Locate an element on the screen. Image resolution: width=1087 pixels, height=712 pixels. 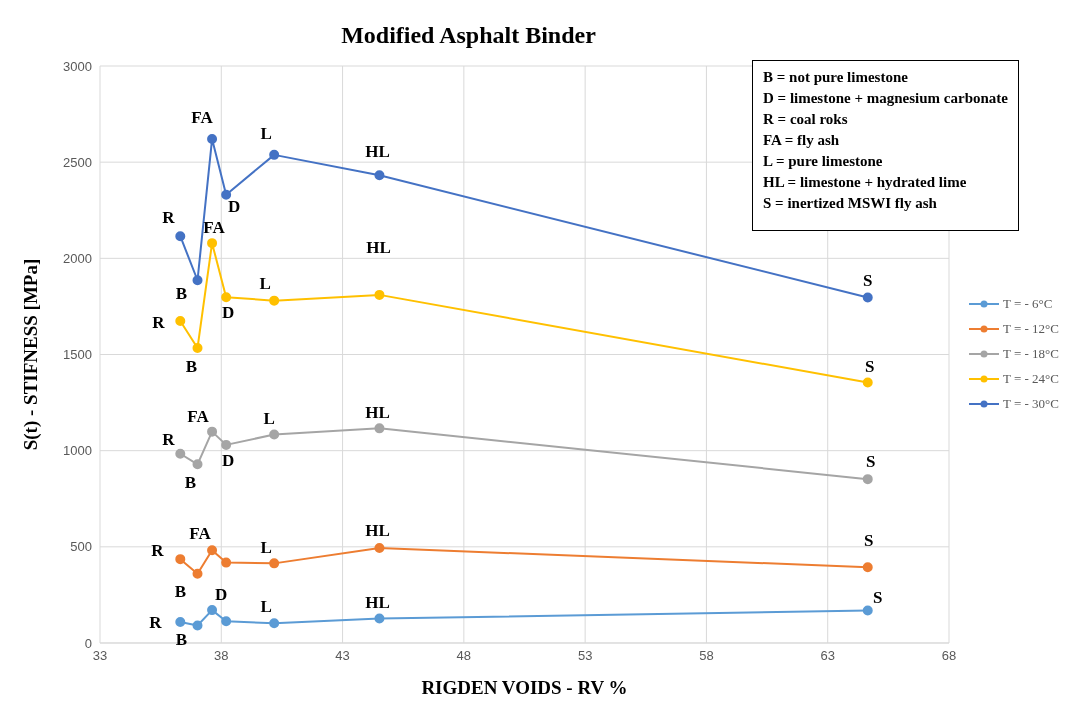
x-tick-label: 33 is located at coordinates (100, 656).